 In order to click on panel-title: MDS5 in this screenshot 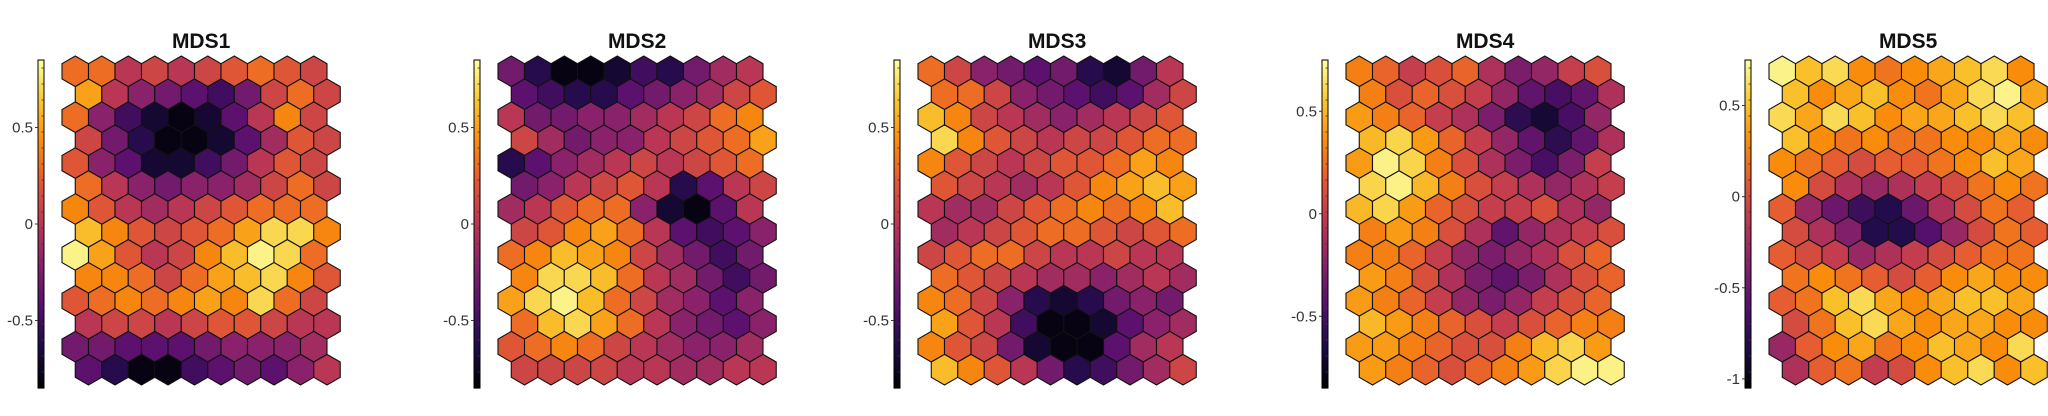, I will do `click(1908, 41)`.